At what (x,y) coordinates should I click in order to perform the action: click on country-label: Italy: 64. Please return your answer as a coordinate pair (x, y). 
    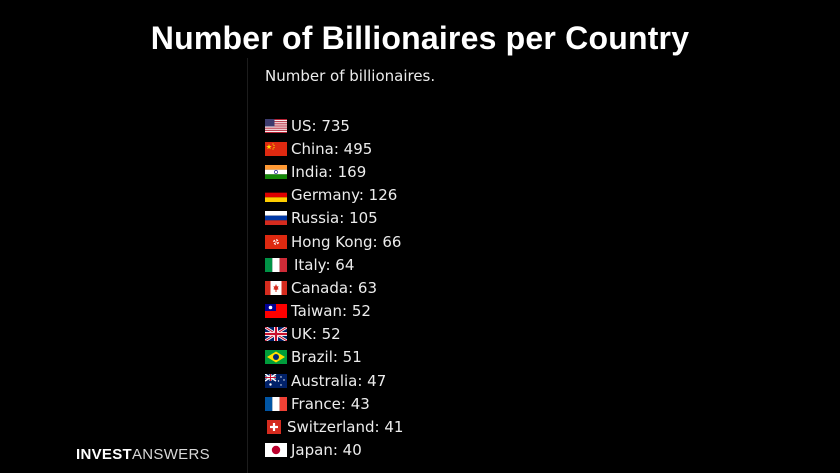
    Looking at the image, I should click on (324, 264).